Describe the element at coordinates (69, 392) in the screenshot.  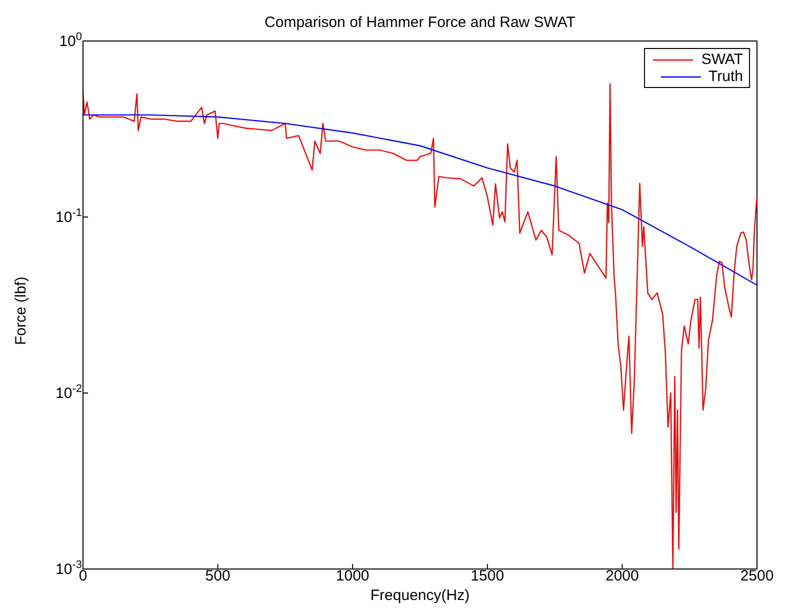
I see `y-tick-label: 10$^{-2}$` at that location.